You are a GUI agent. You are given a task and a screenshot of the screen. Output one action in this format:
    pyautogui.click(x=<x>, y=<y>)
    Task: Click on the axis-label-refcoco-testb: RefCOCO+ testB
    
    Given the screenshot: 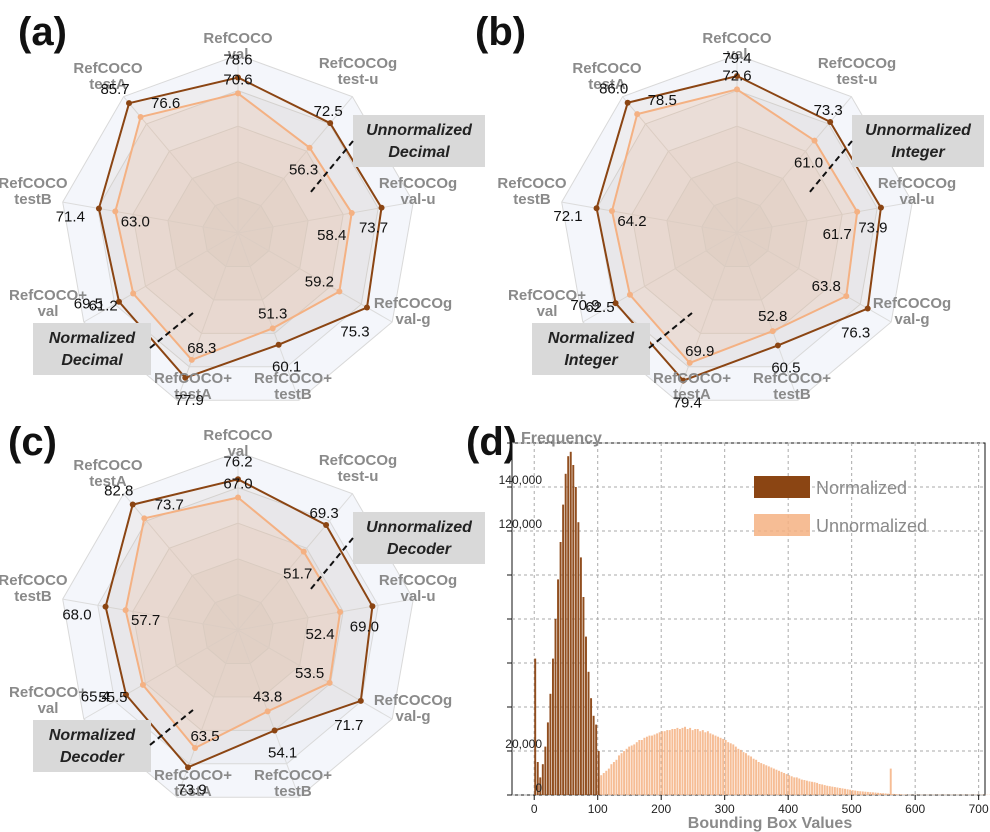 What is the action you would take?
    pyautogui.click(x=293, y=783)
    